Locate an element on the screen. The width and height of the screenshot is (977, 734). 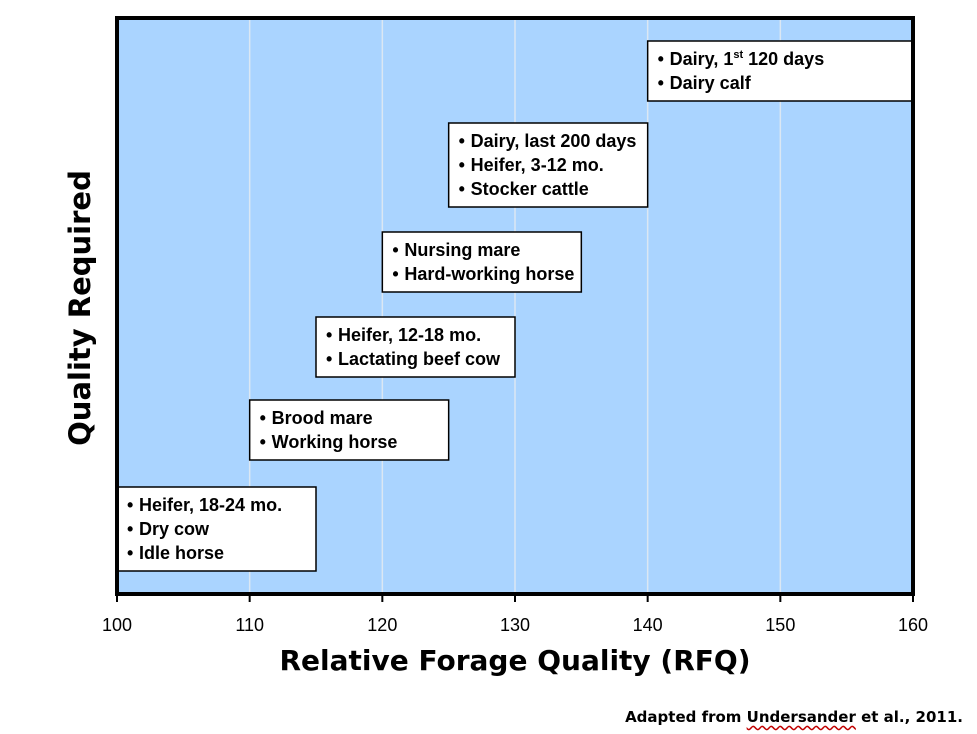
category-box-item: Brood mare is located at coordinates (322, 418).